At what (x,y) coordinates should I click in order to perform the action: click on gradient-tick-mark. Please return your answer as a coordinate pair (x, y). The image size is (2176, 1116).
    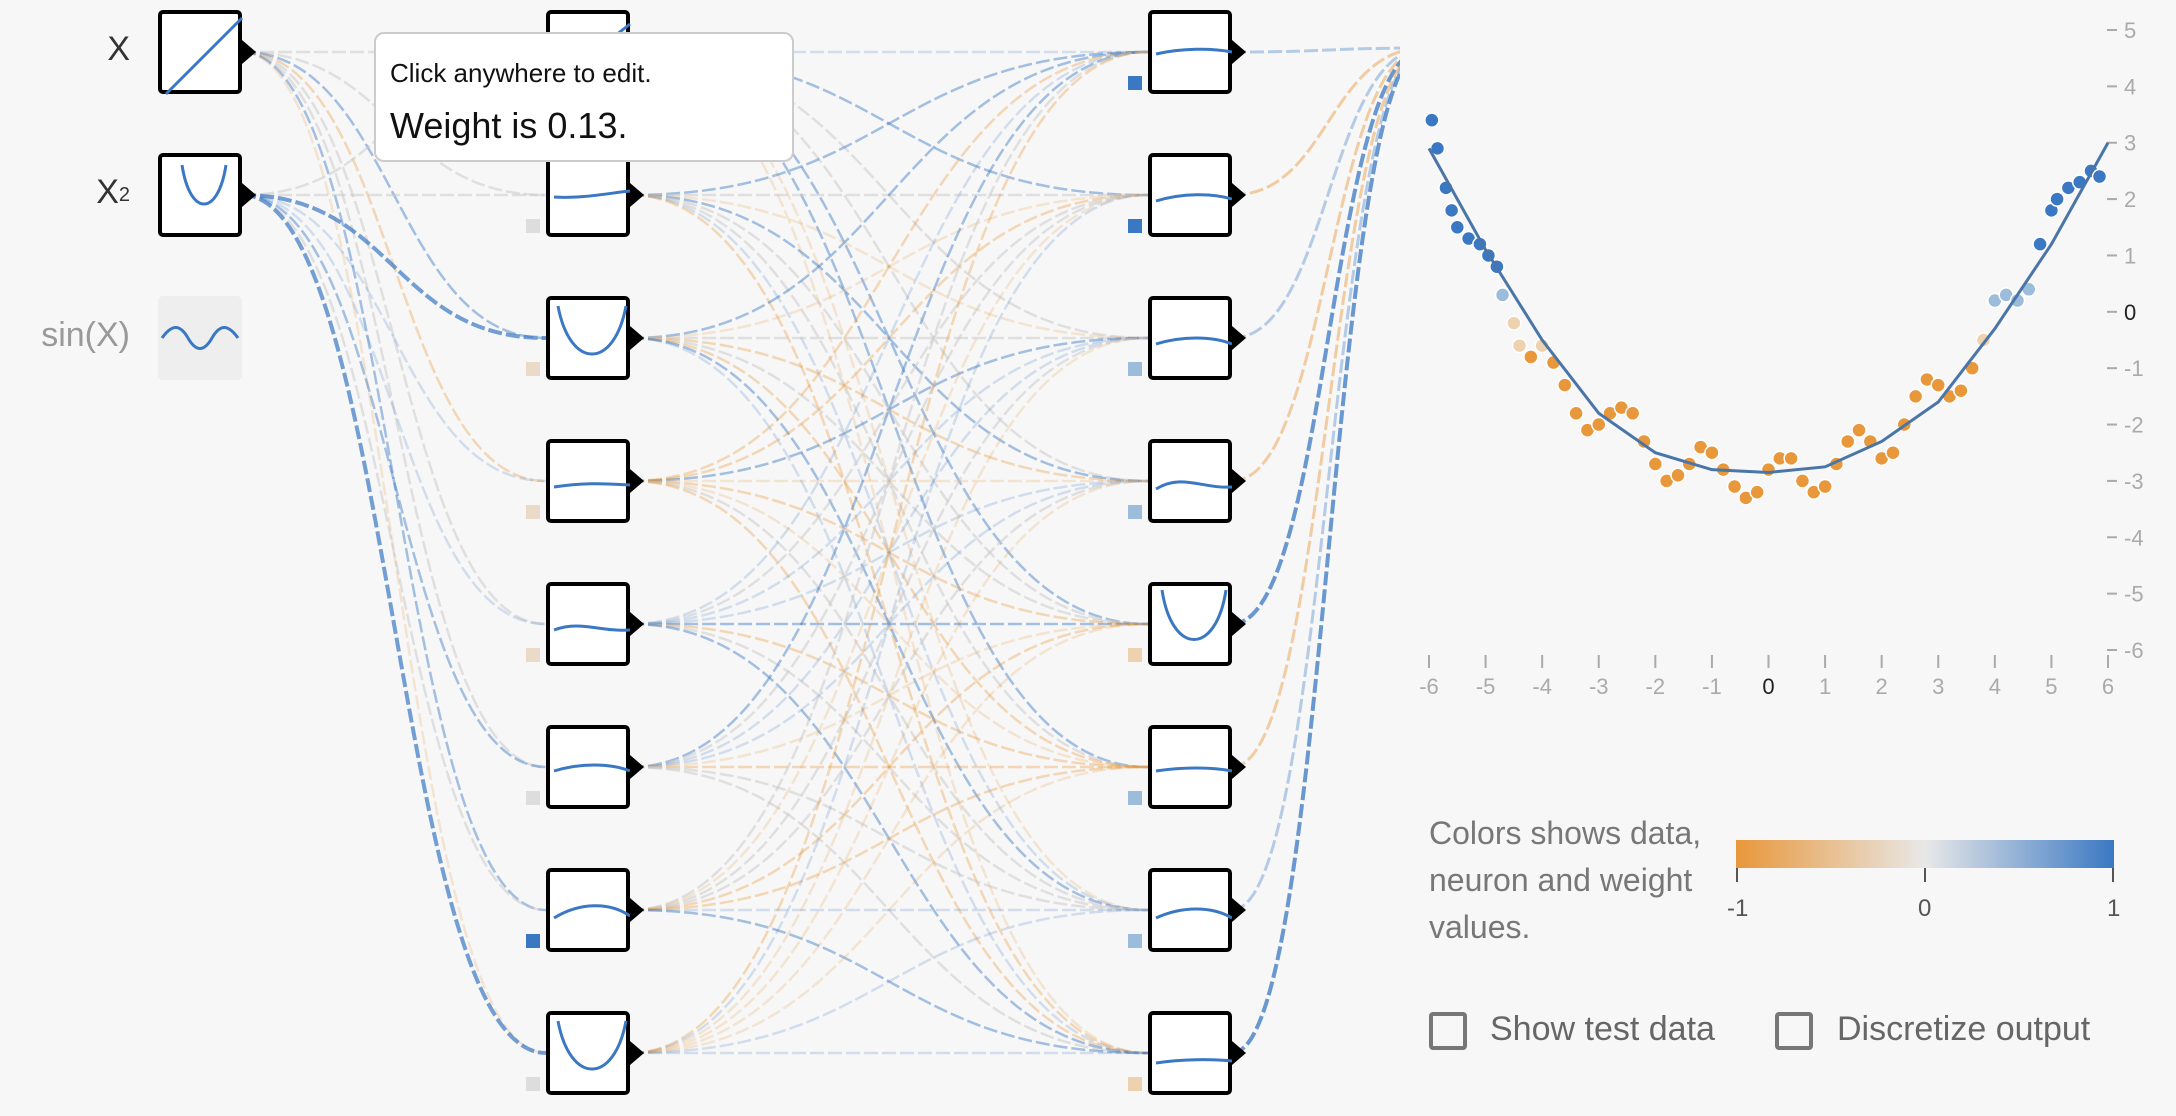
    Looking at the image, I should click on (1925, 875).